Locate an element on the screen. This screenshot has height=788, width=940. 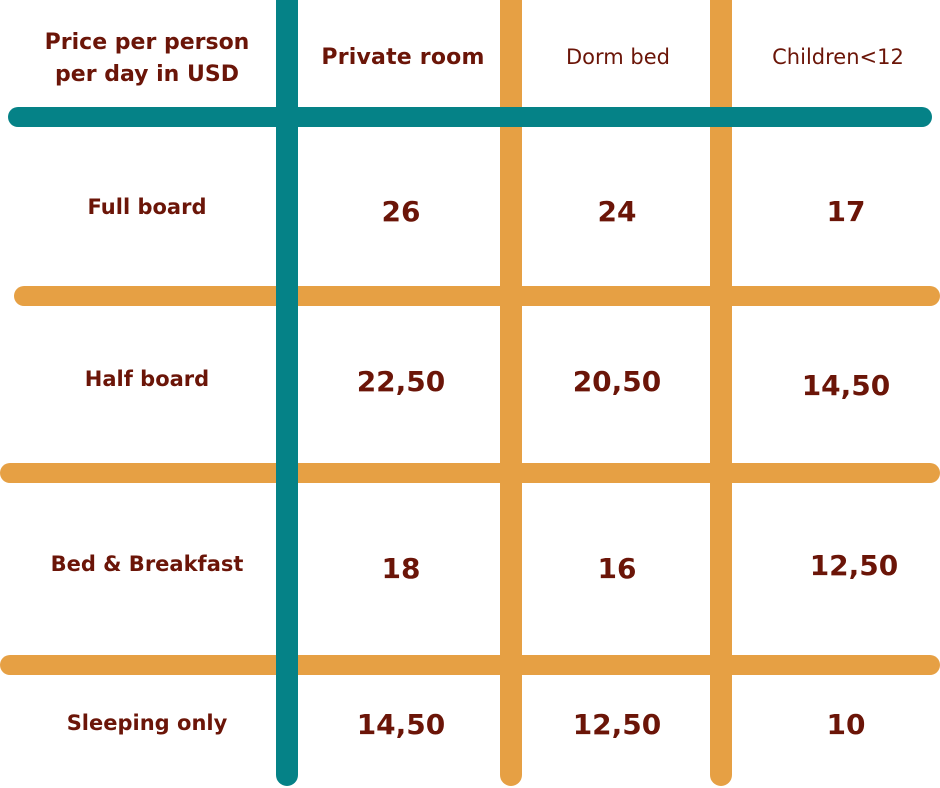
row-label-sleeping-only: Sleeping only is located at coordinates (147, 723).